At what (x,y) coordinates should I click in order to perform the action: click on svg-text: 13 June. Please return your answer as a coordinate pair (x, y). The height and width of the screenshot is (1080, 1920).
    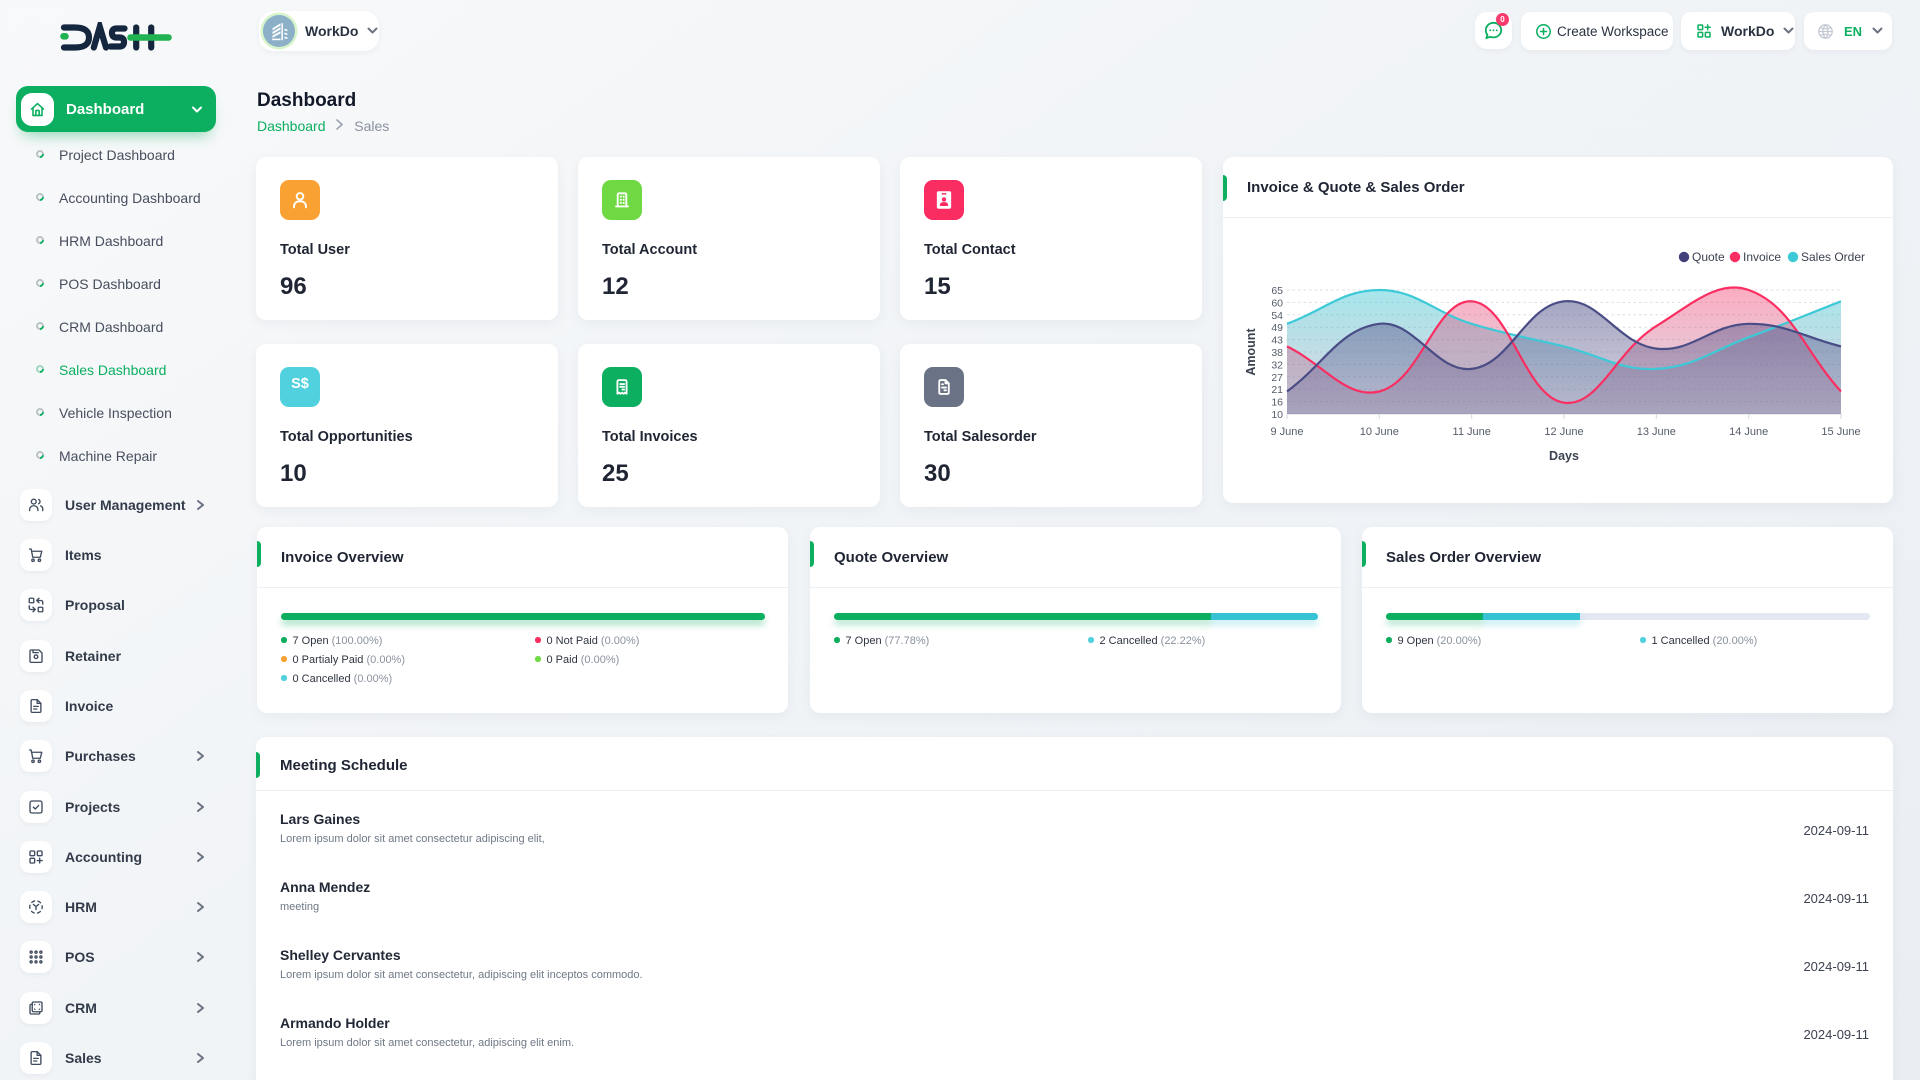
    Looking at the image, I should click on (1656, 432).